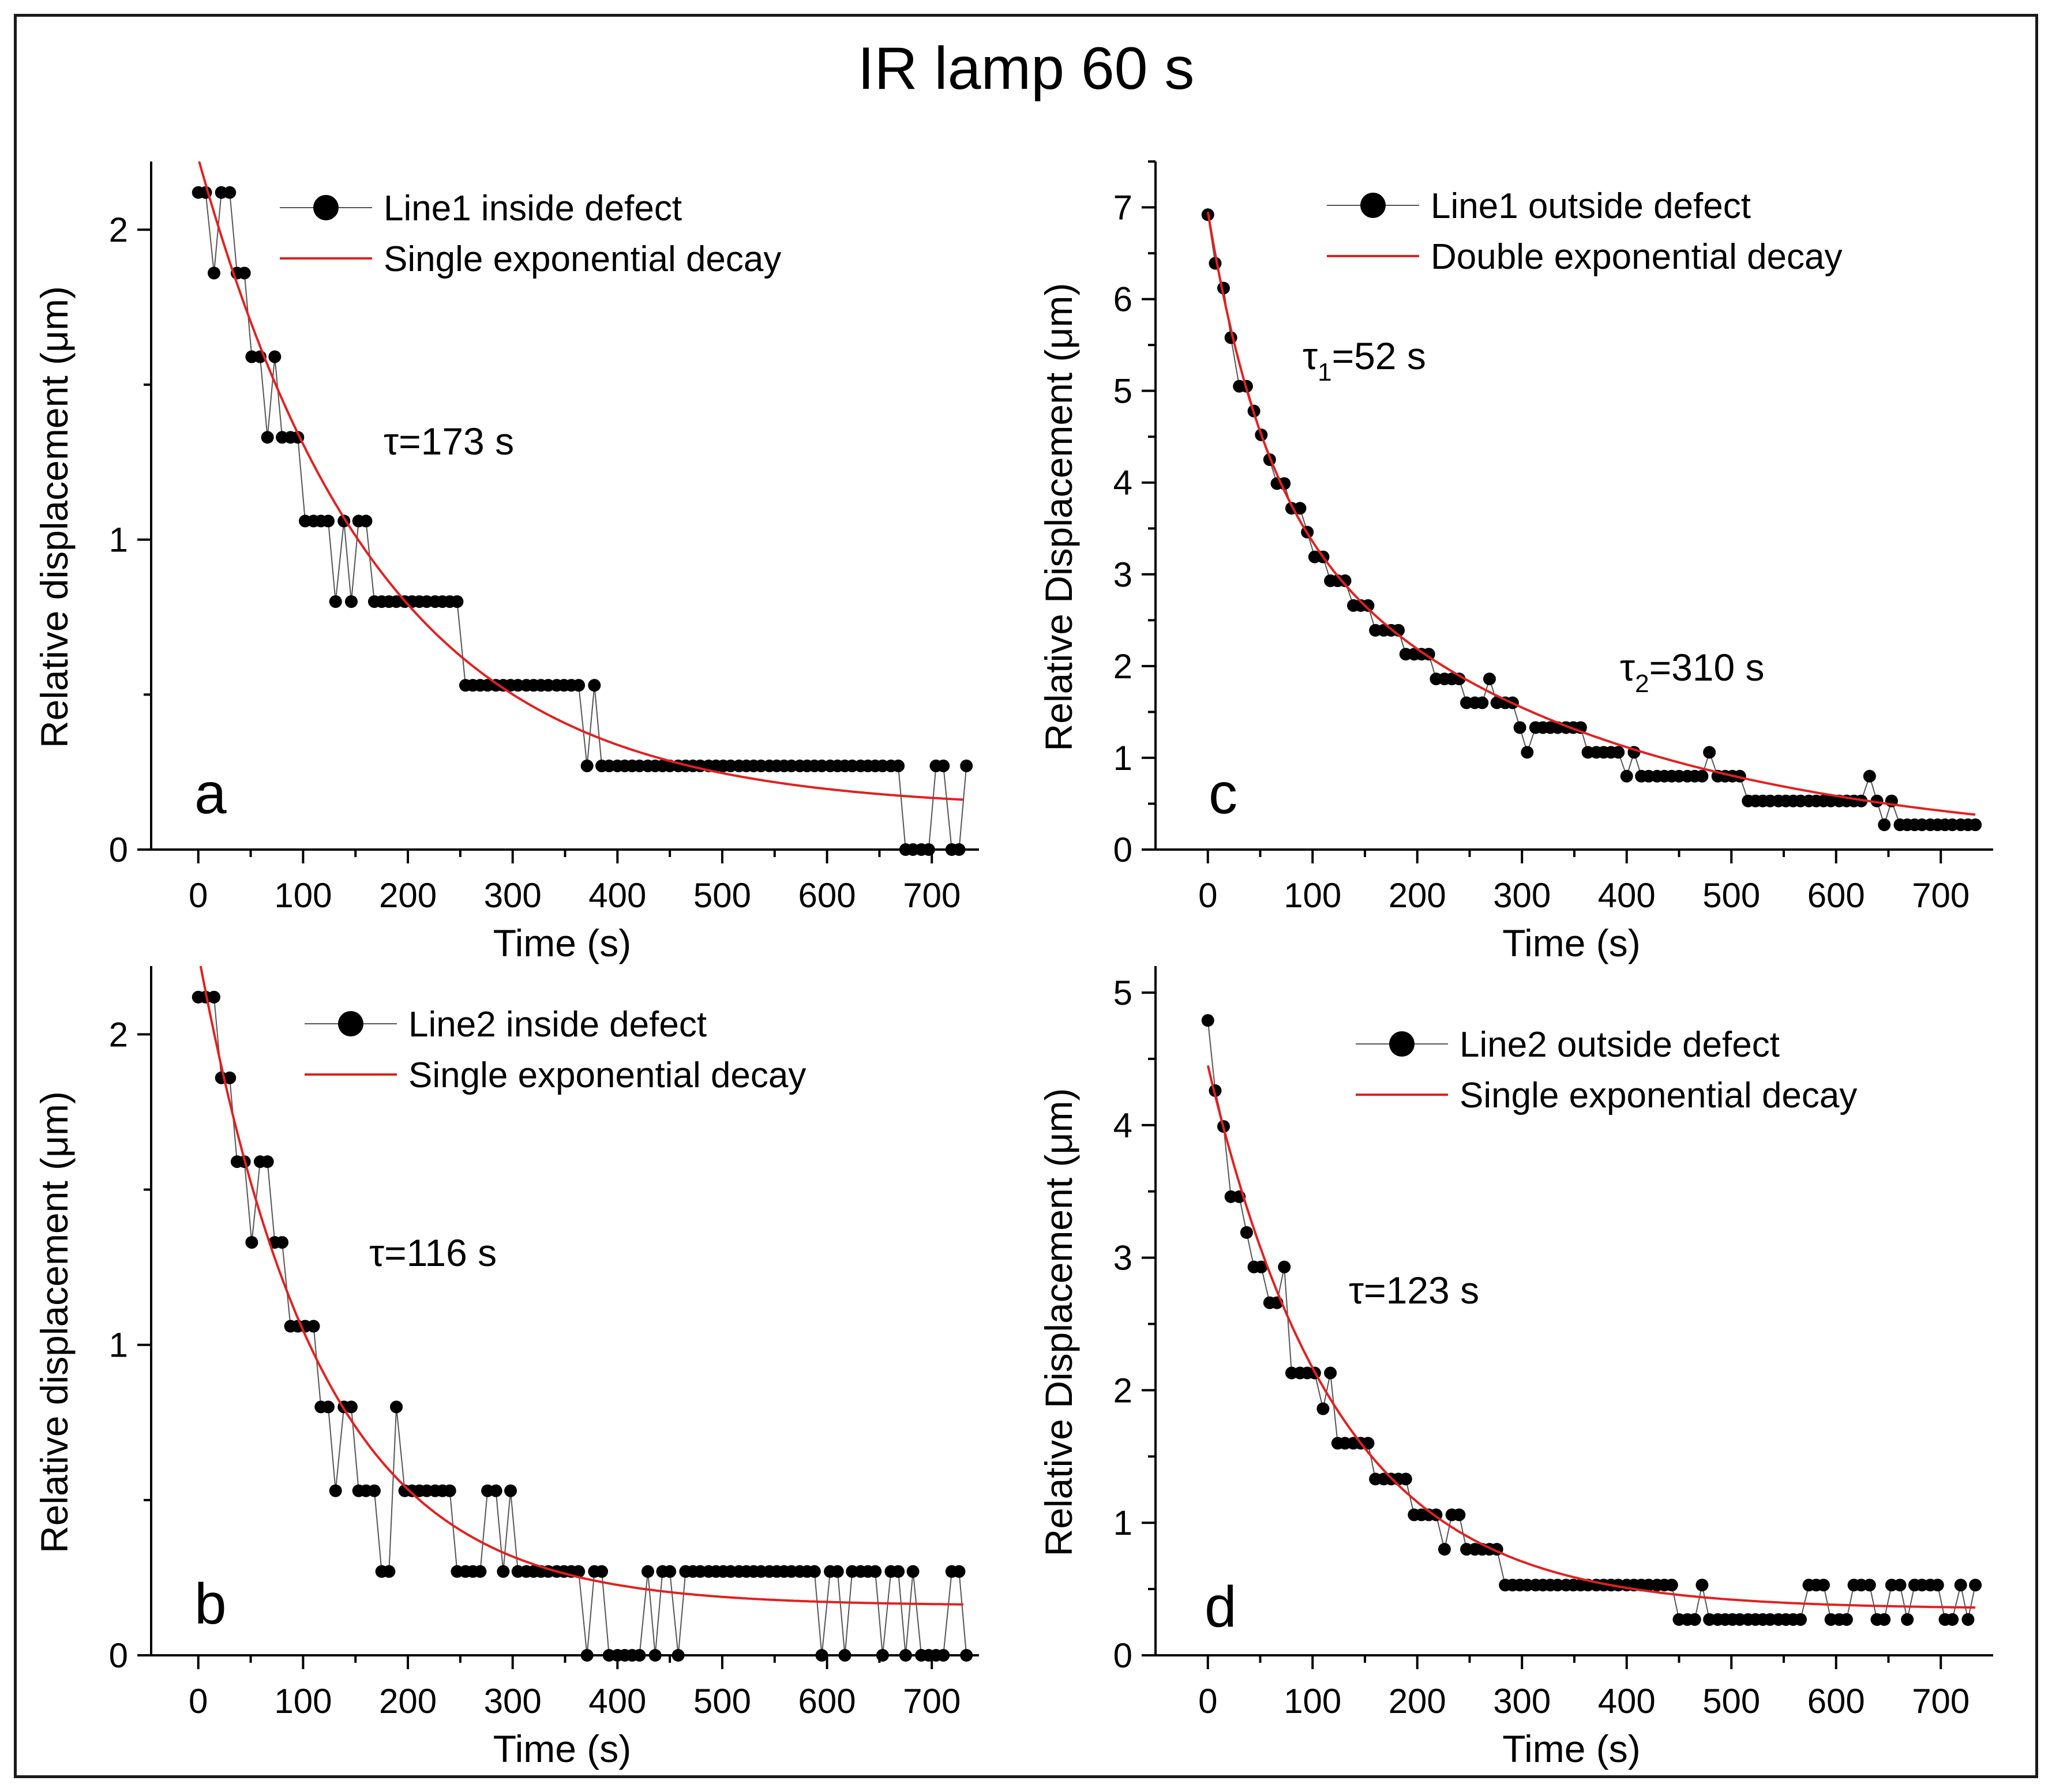  What do you see at coordinates (210, 1604) in the screenshot?
I see `panel-label: b` at bounding box center [210, 1604].